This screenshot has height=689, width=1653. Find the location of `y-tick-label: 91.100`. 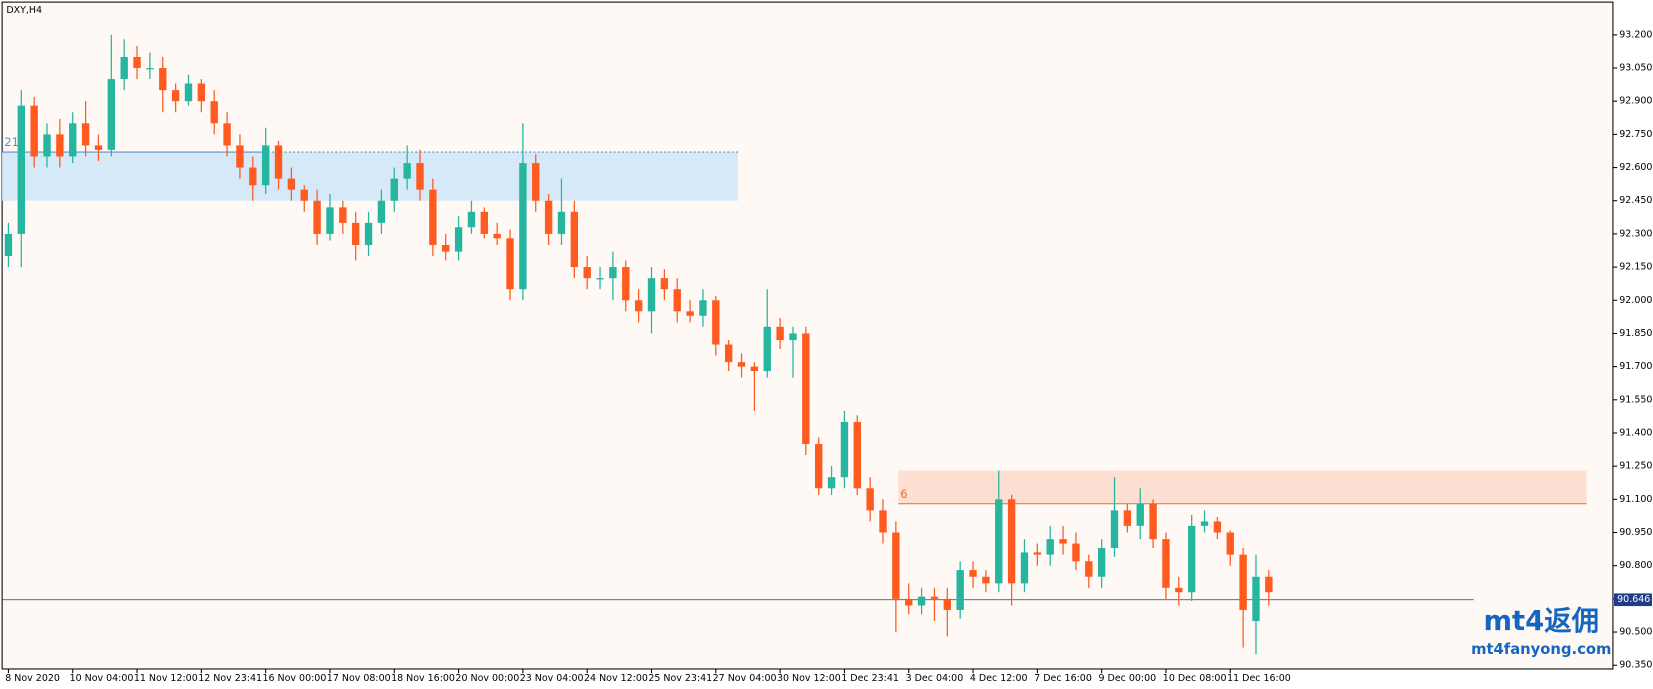

y-tick-label: 91.100 is located at coordinates (1635, 499).